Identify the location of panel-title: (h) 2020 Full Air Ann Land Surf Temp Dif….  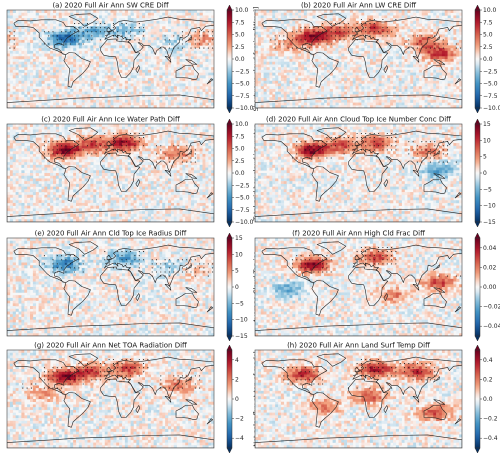
(358, 346).